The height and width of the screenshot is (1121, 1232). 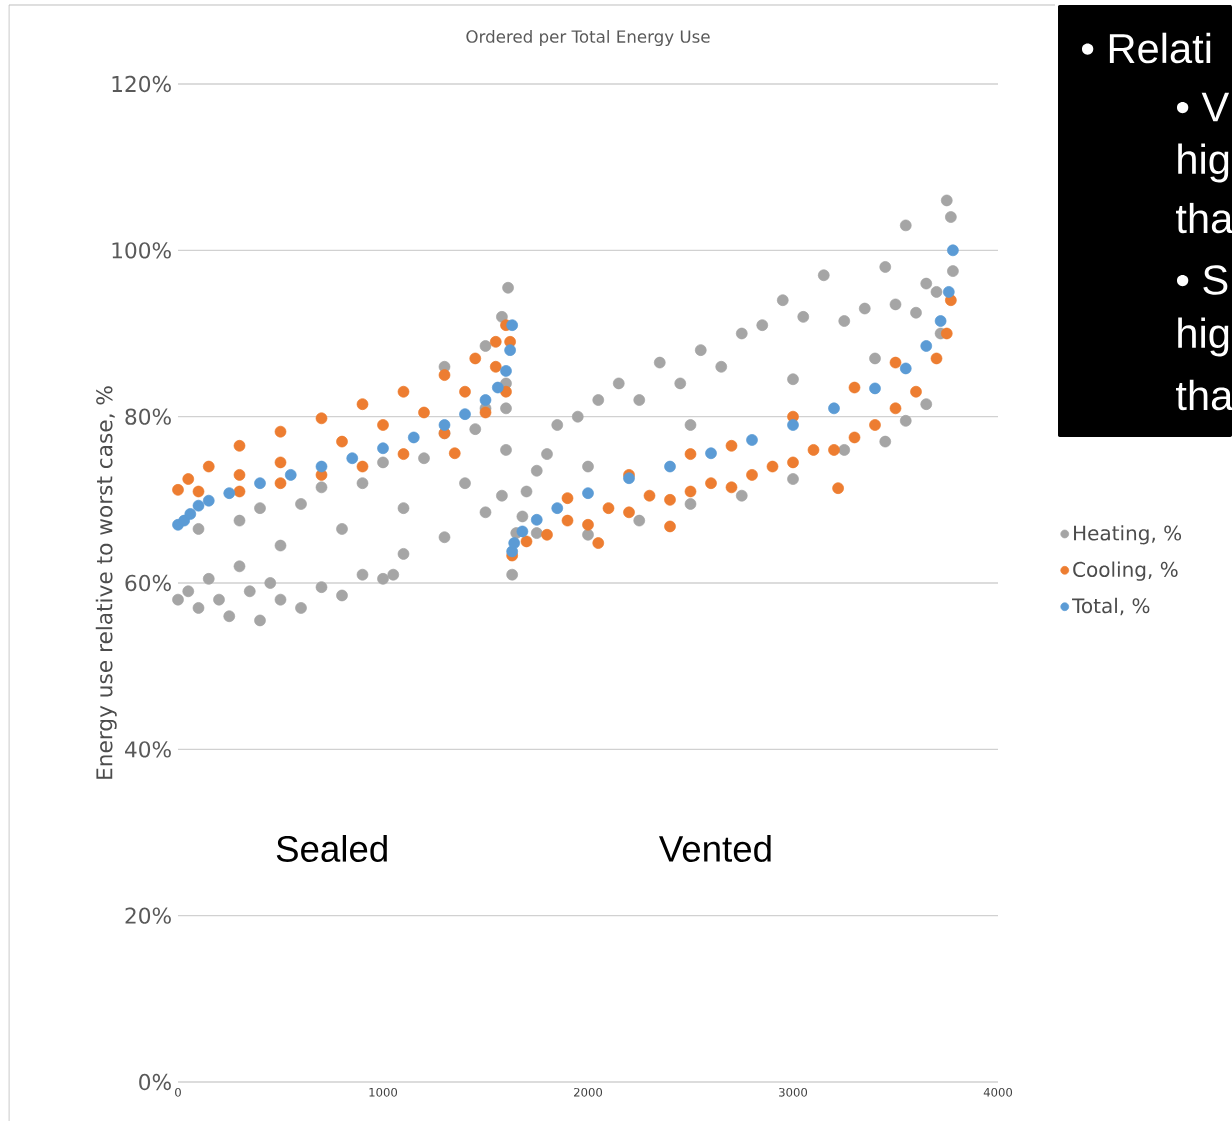 What do you see at coordinates (588, 1092) in the screenshot?
I see `x-tick-label: 2000` at bounding box center [588, 1092].